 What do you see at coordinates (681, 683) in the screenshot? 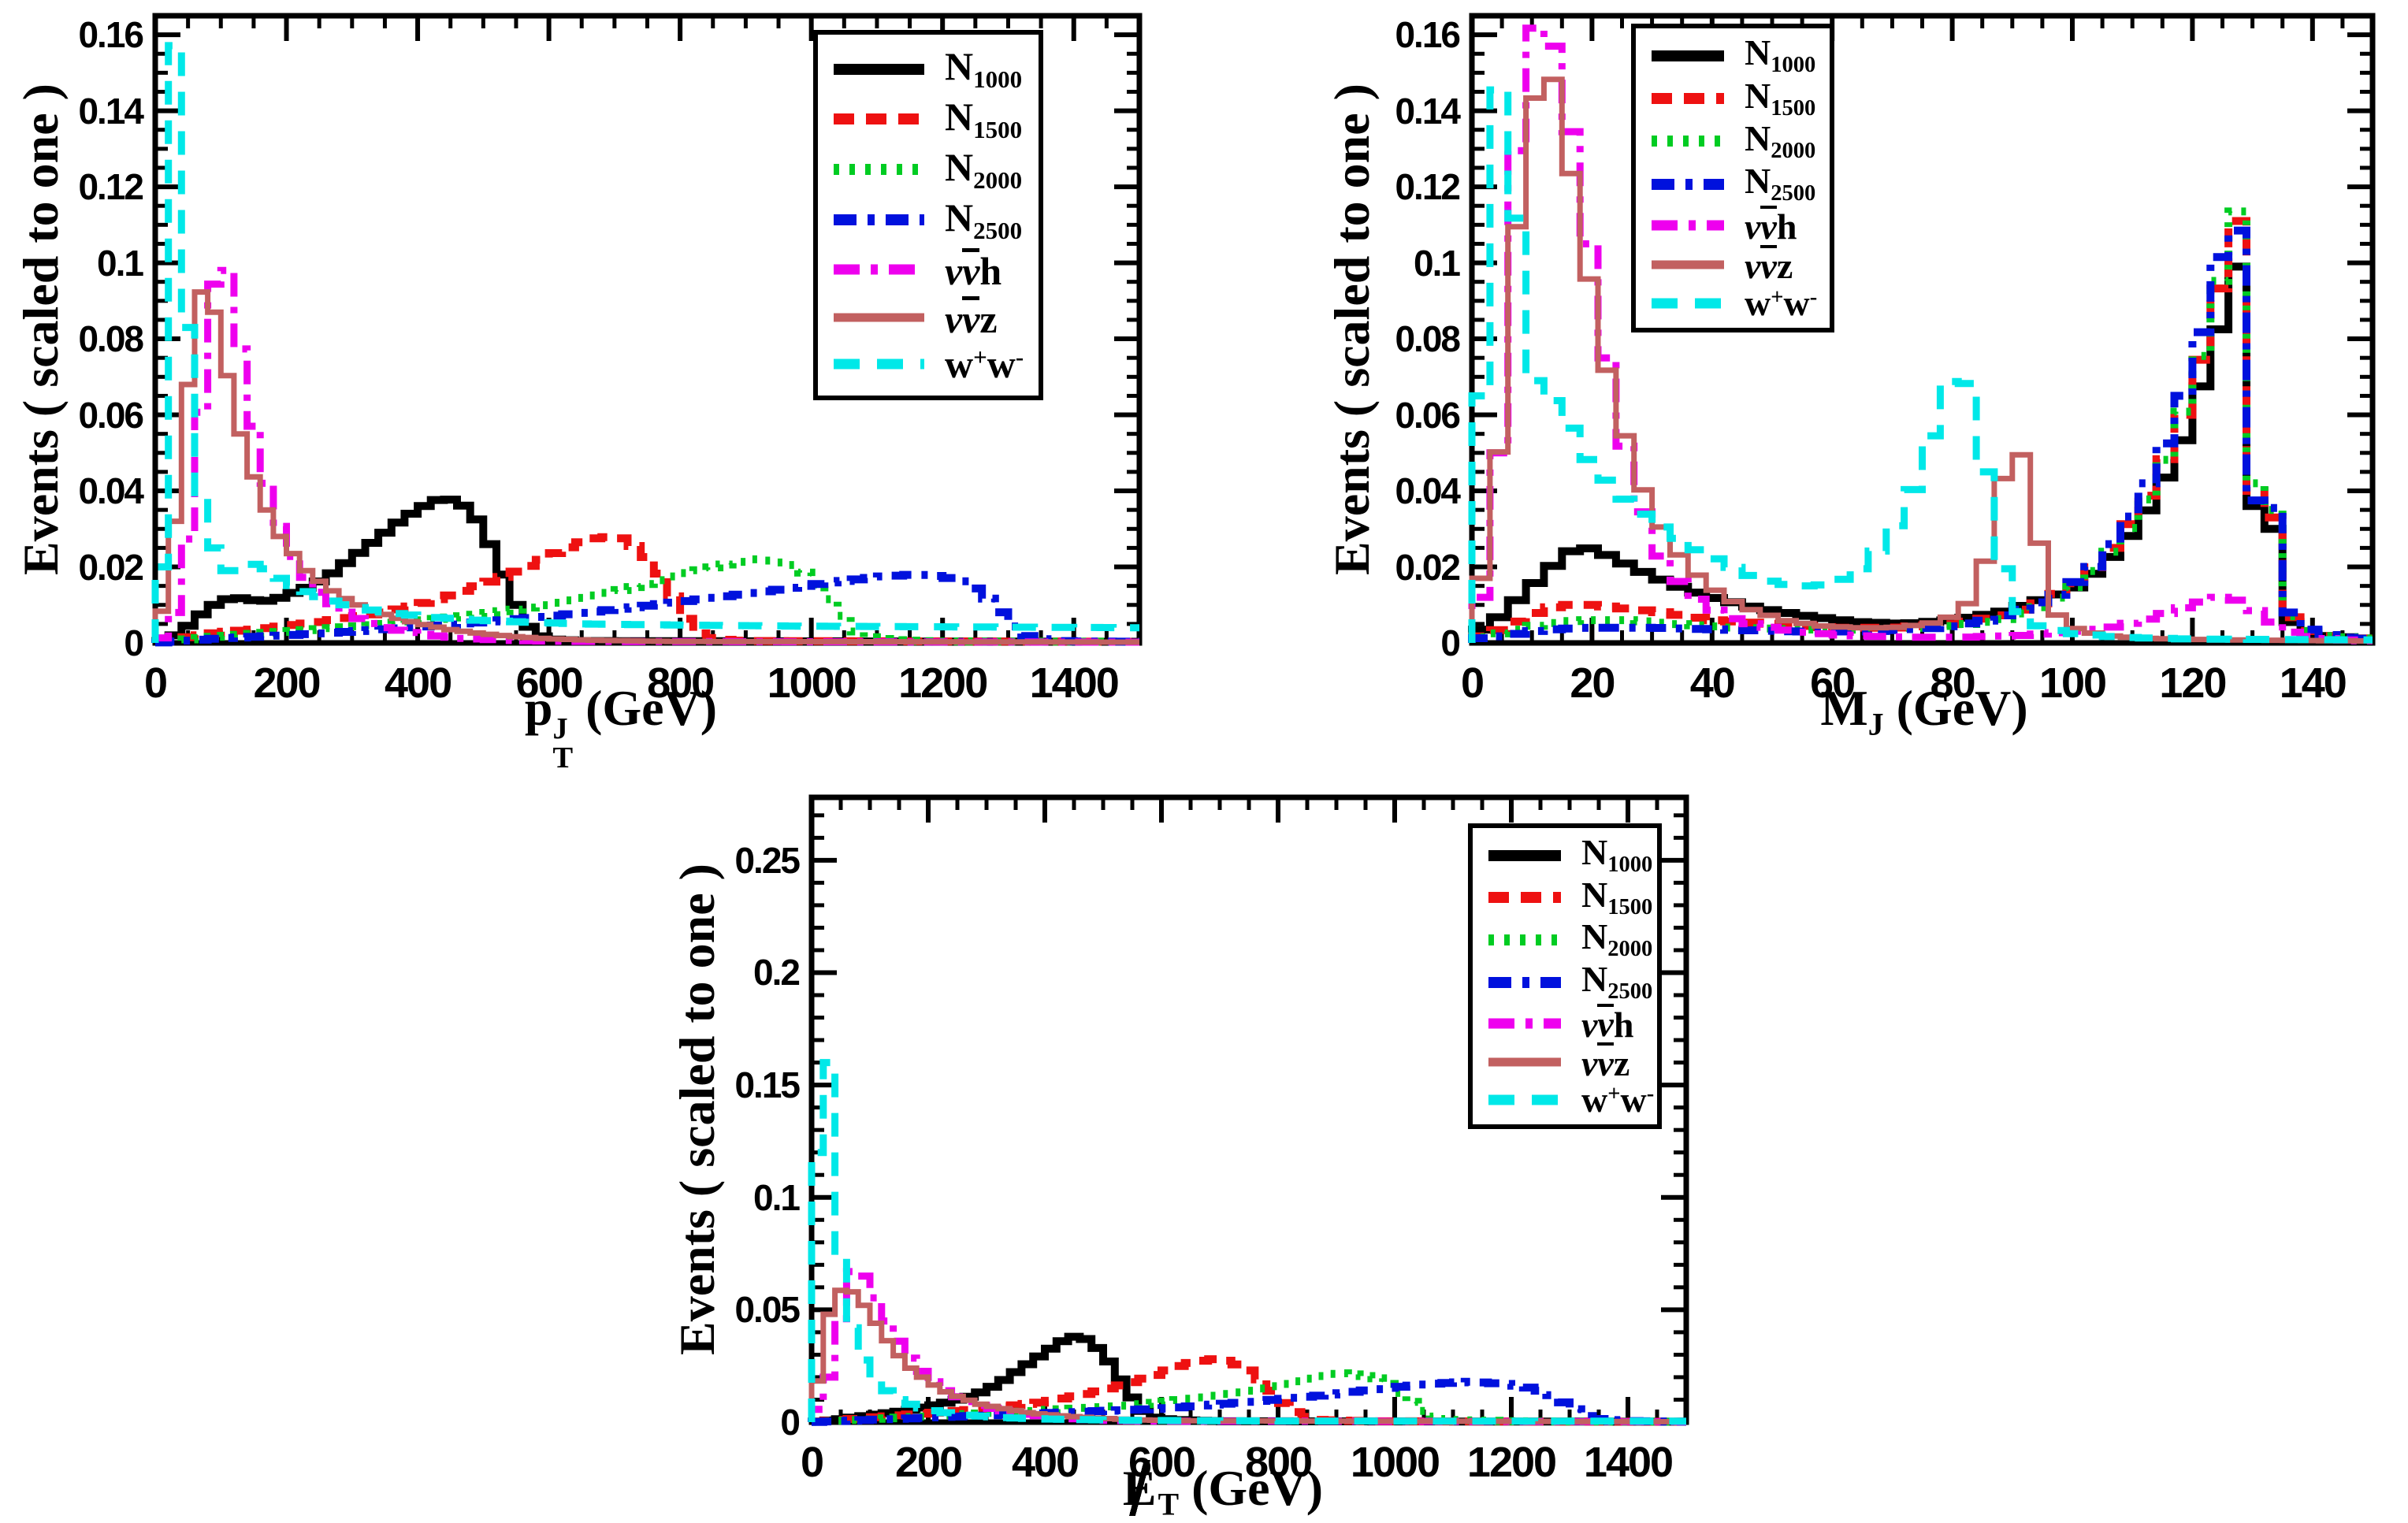
I see `ptj-xtick-800: 800` at bounding box center [681, 683].